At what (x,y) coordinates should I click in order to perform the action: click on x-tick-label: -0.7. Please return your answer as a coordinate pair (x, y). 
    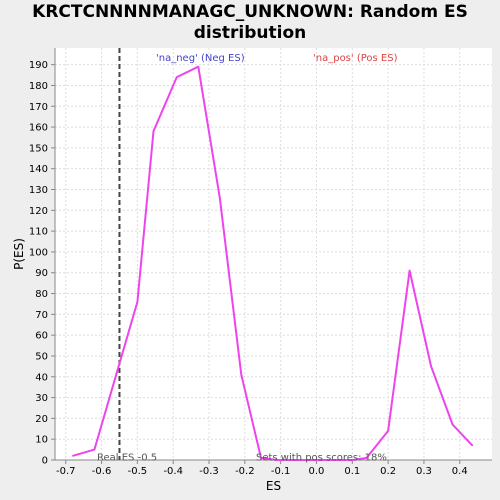
    Looking at the image, I should click on (66, 471).